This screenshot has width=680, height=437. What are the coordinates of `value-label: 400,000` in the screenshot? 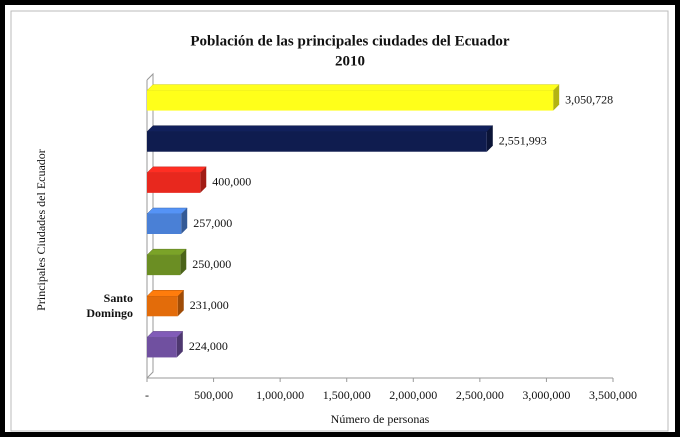 It's located at (231, 182).